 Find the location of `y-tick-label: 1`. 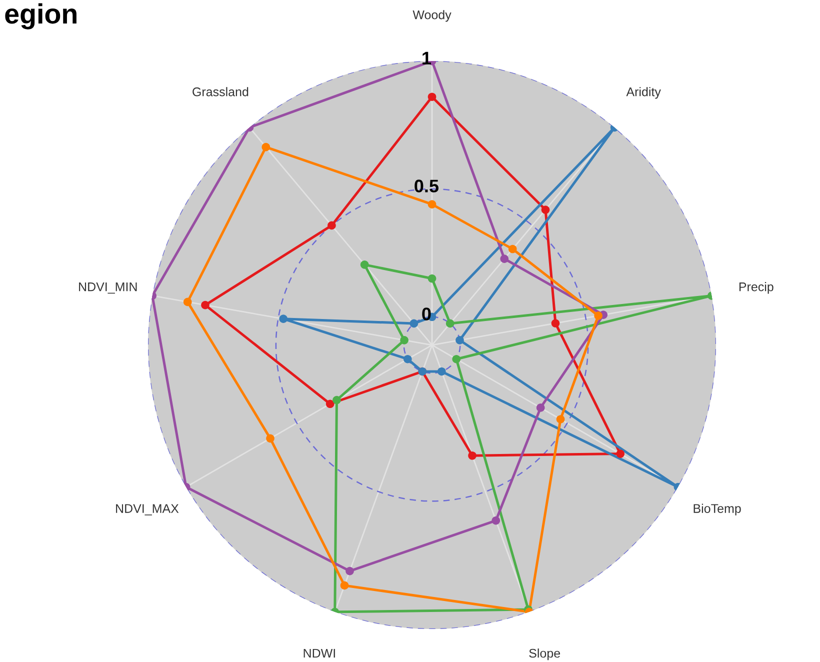

y-tick-label: 1 is located at coordinates (426, 58).